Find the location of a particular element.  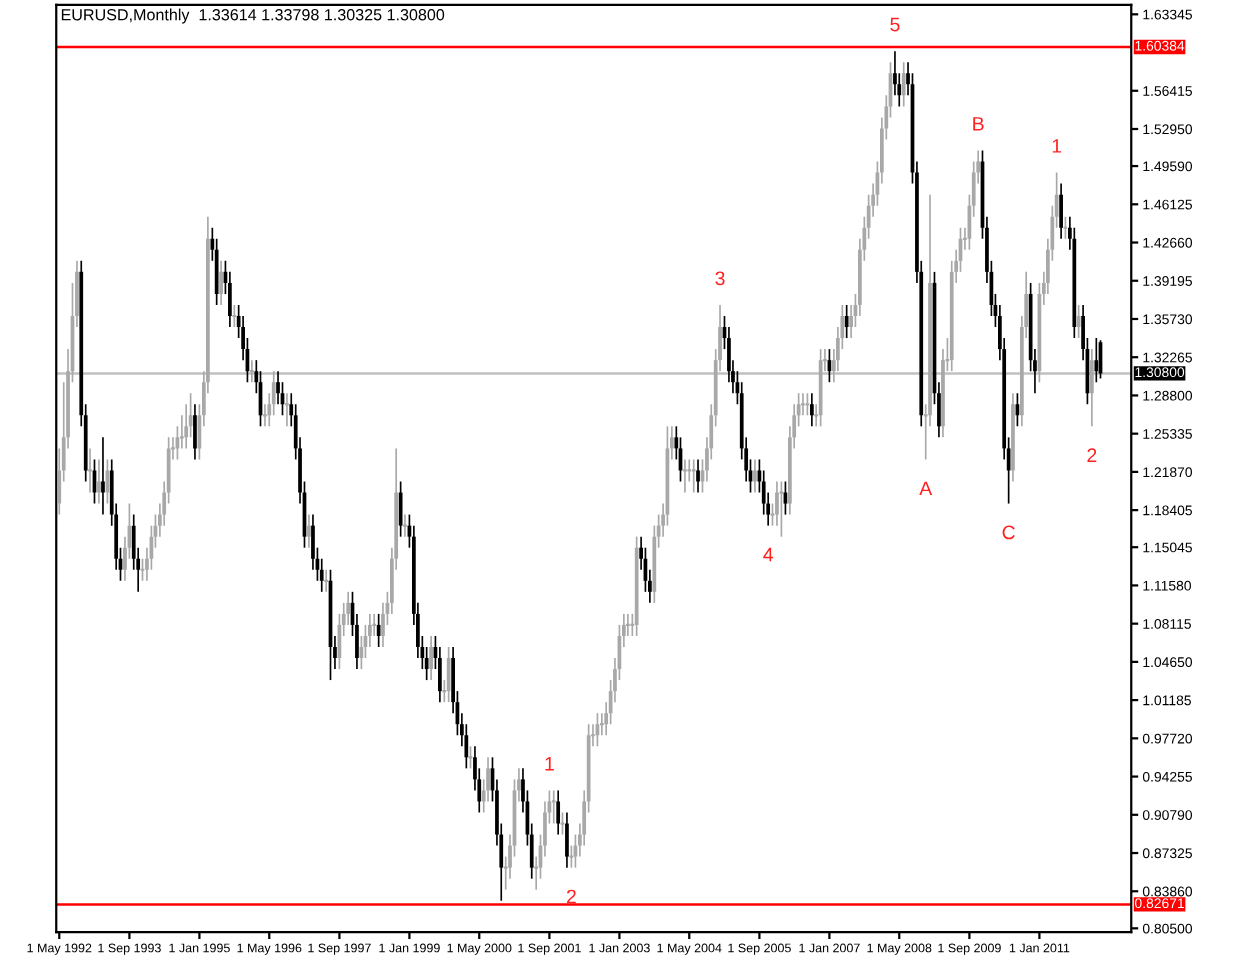

annotation: 4 is located at coordinates (768, 554).